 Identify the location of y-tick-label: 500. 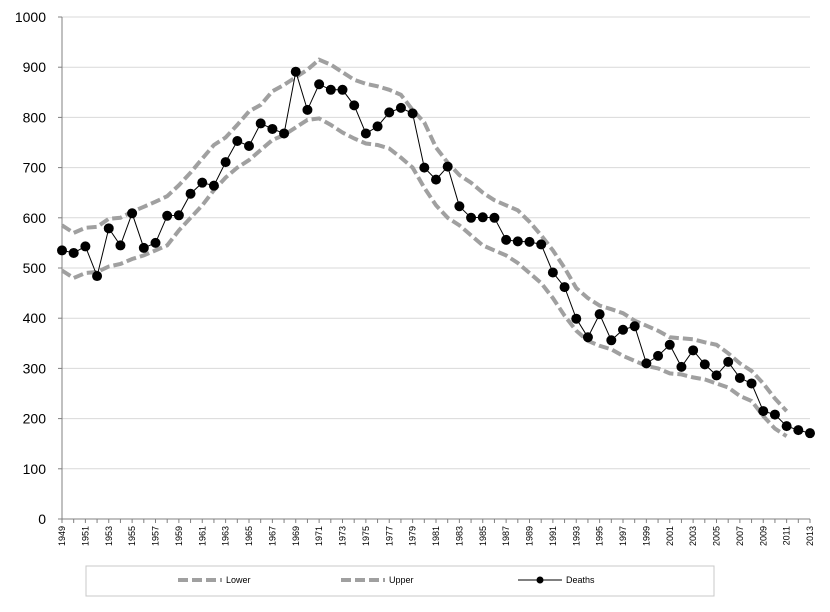
(35, 268).